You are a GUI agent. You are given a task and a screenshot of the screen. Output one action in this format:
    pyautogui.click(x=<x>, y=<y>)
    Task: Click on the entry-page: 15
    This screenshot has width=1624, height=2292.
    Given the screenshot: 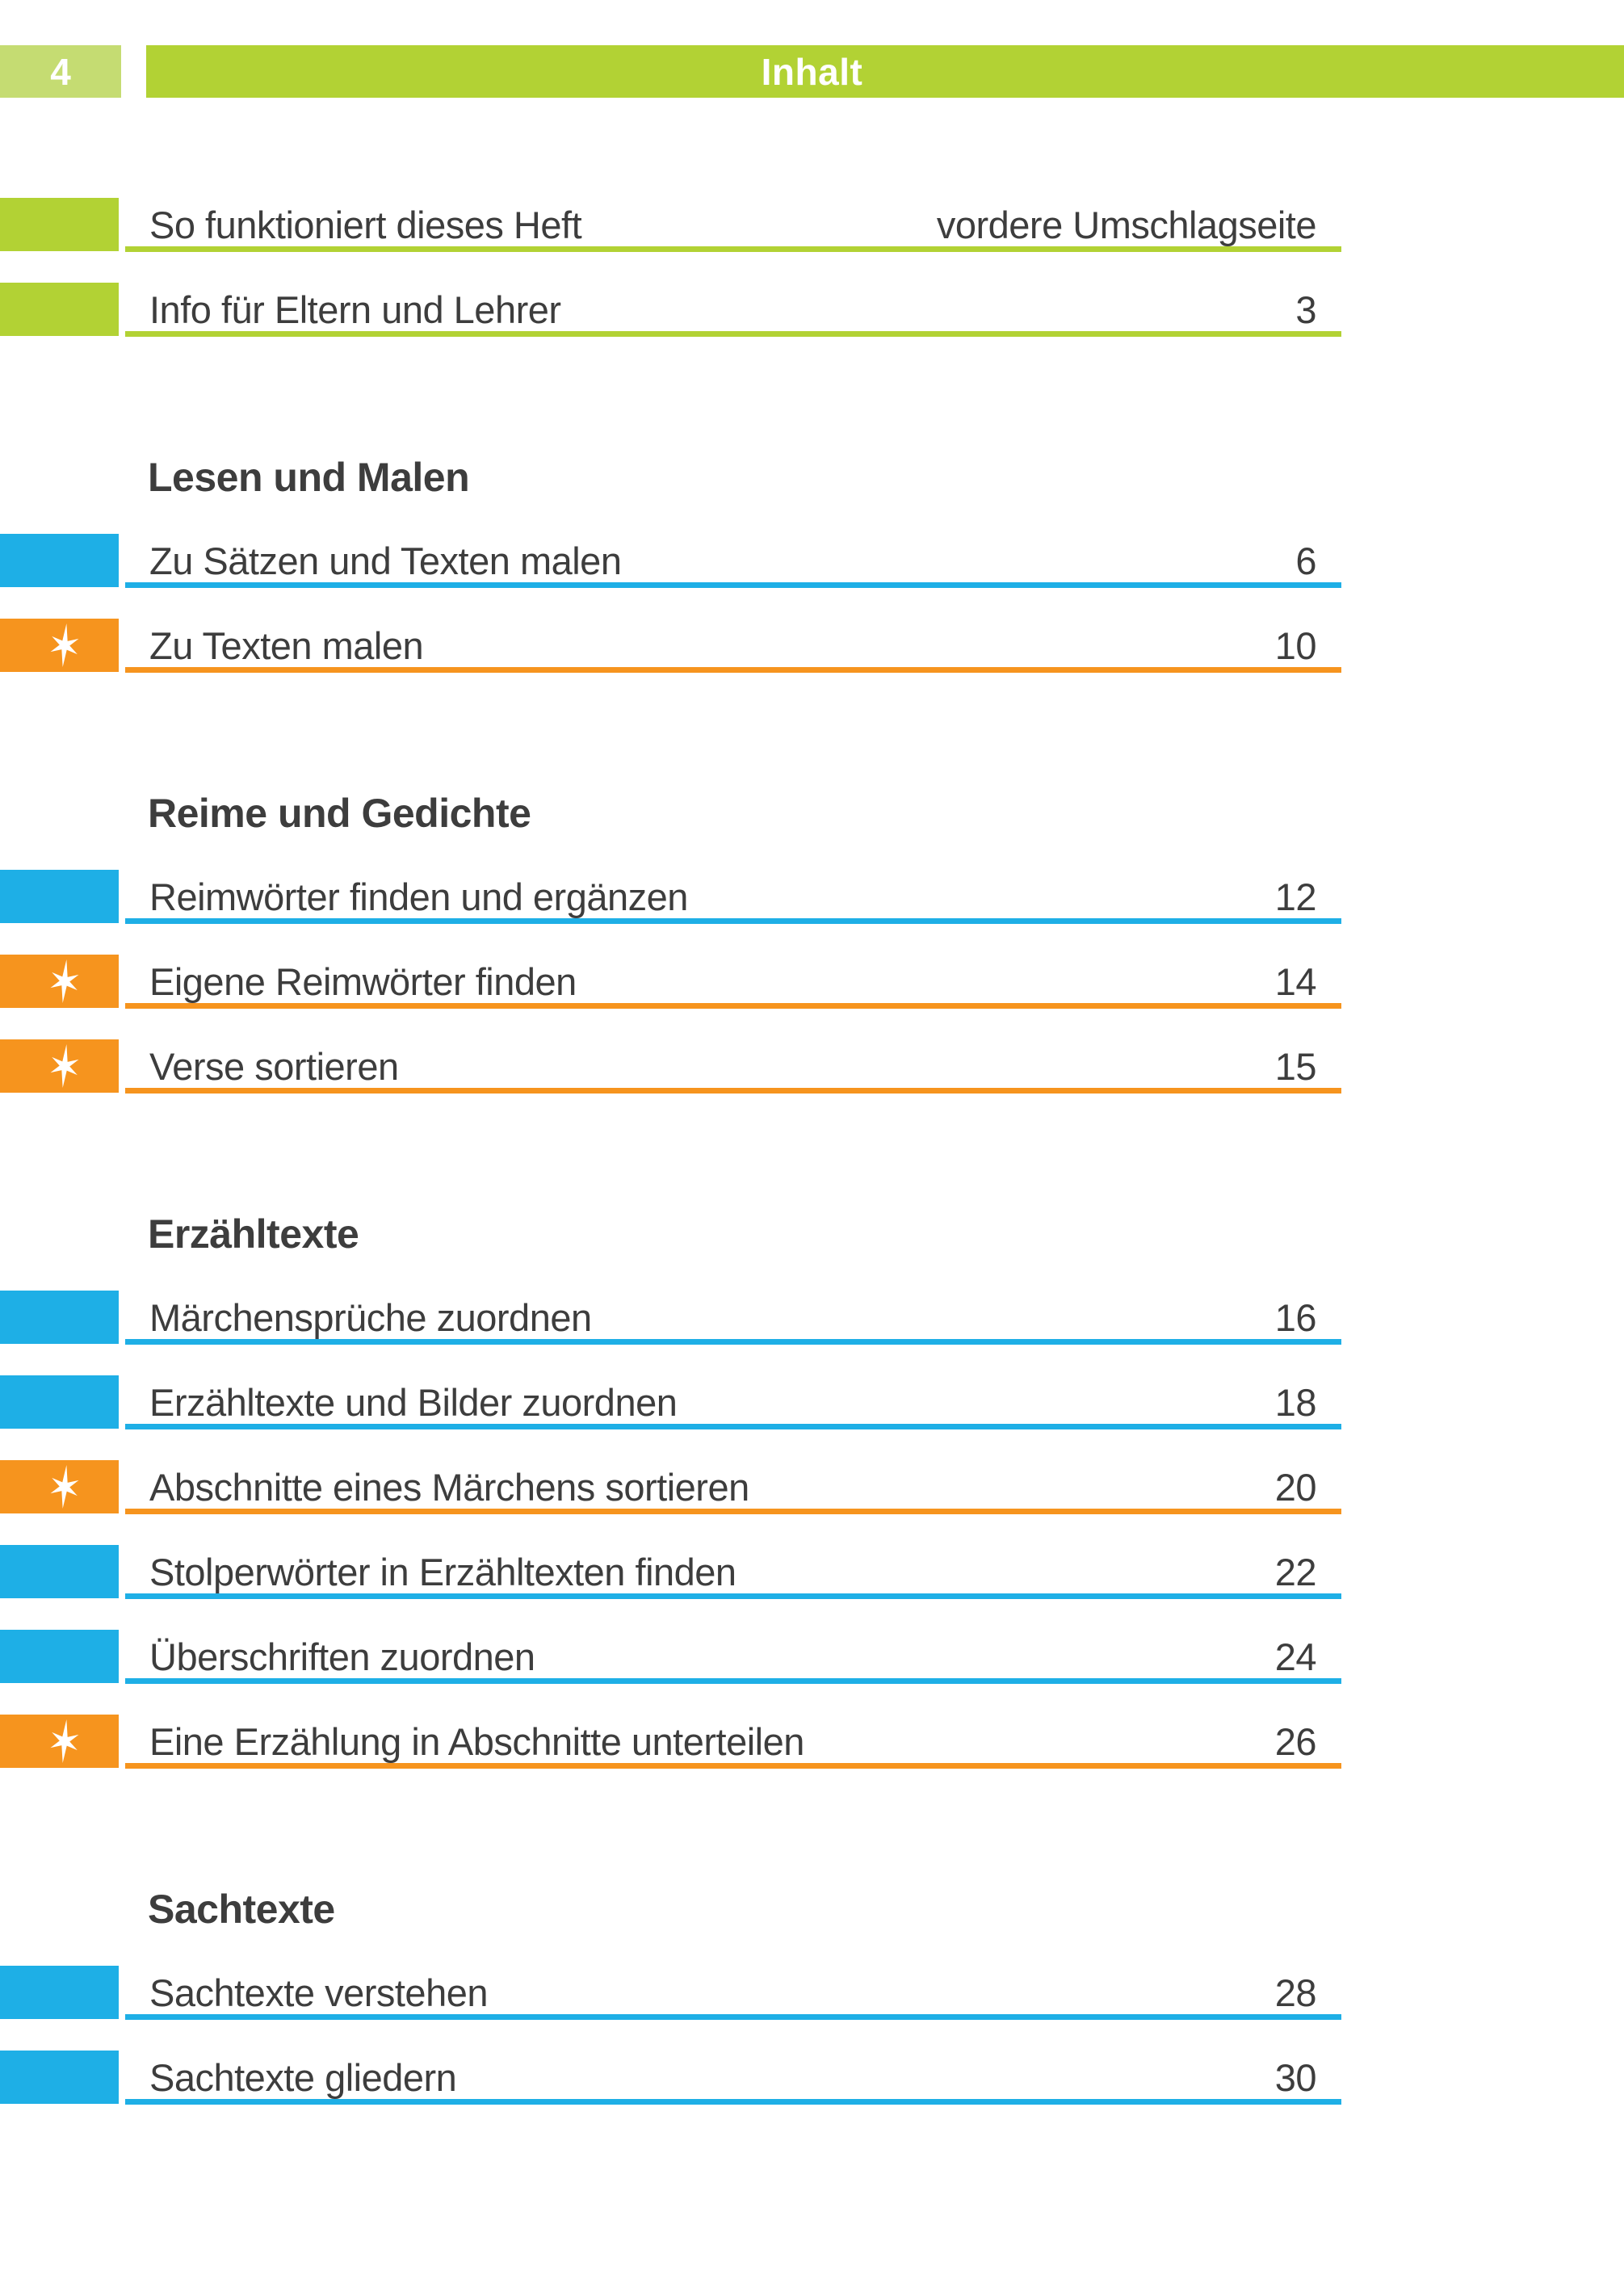 What is the action you would take?
    pyautogui.click(x=1295, y=1066)
    